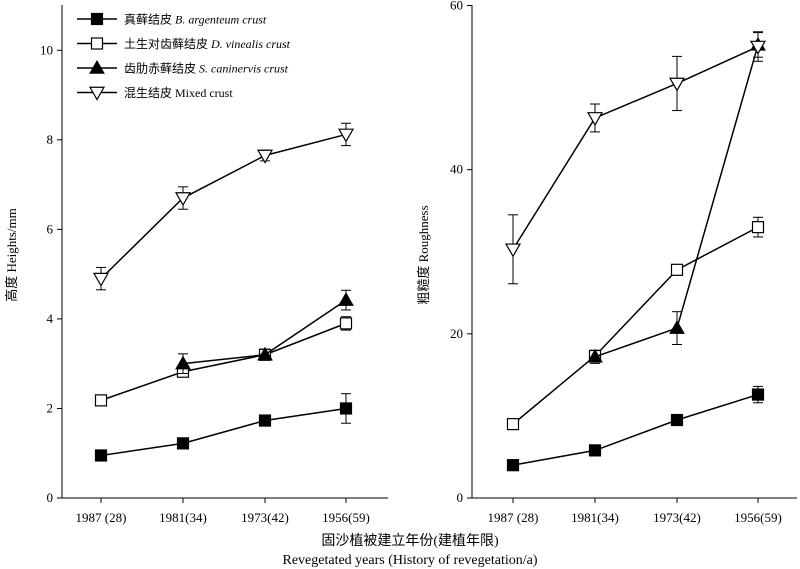 The height and width of the screenshot is (569, 800). Describe the element at coordinates (183, 517) in the screenshot. I see `left-x-tick-label: 1981(34)` at that location.